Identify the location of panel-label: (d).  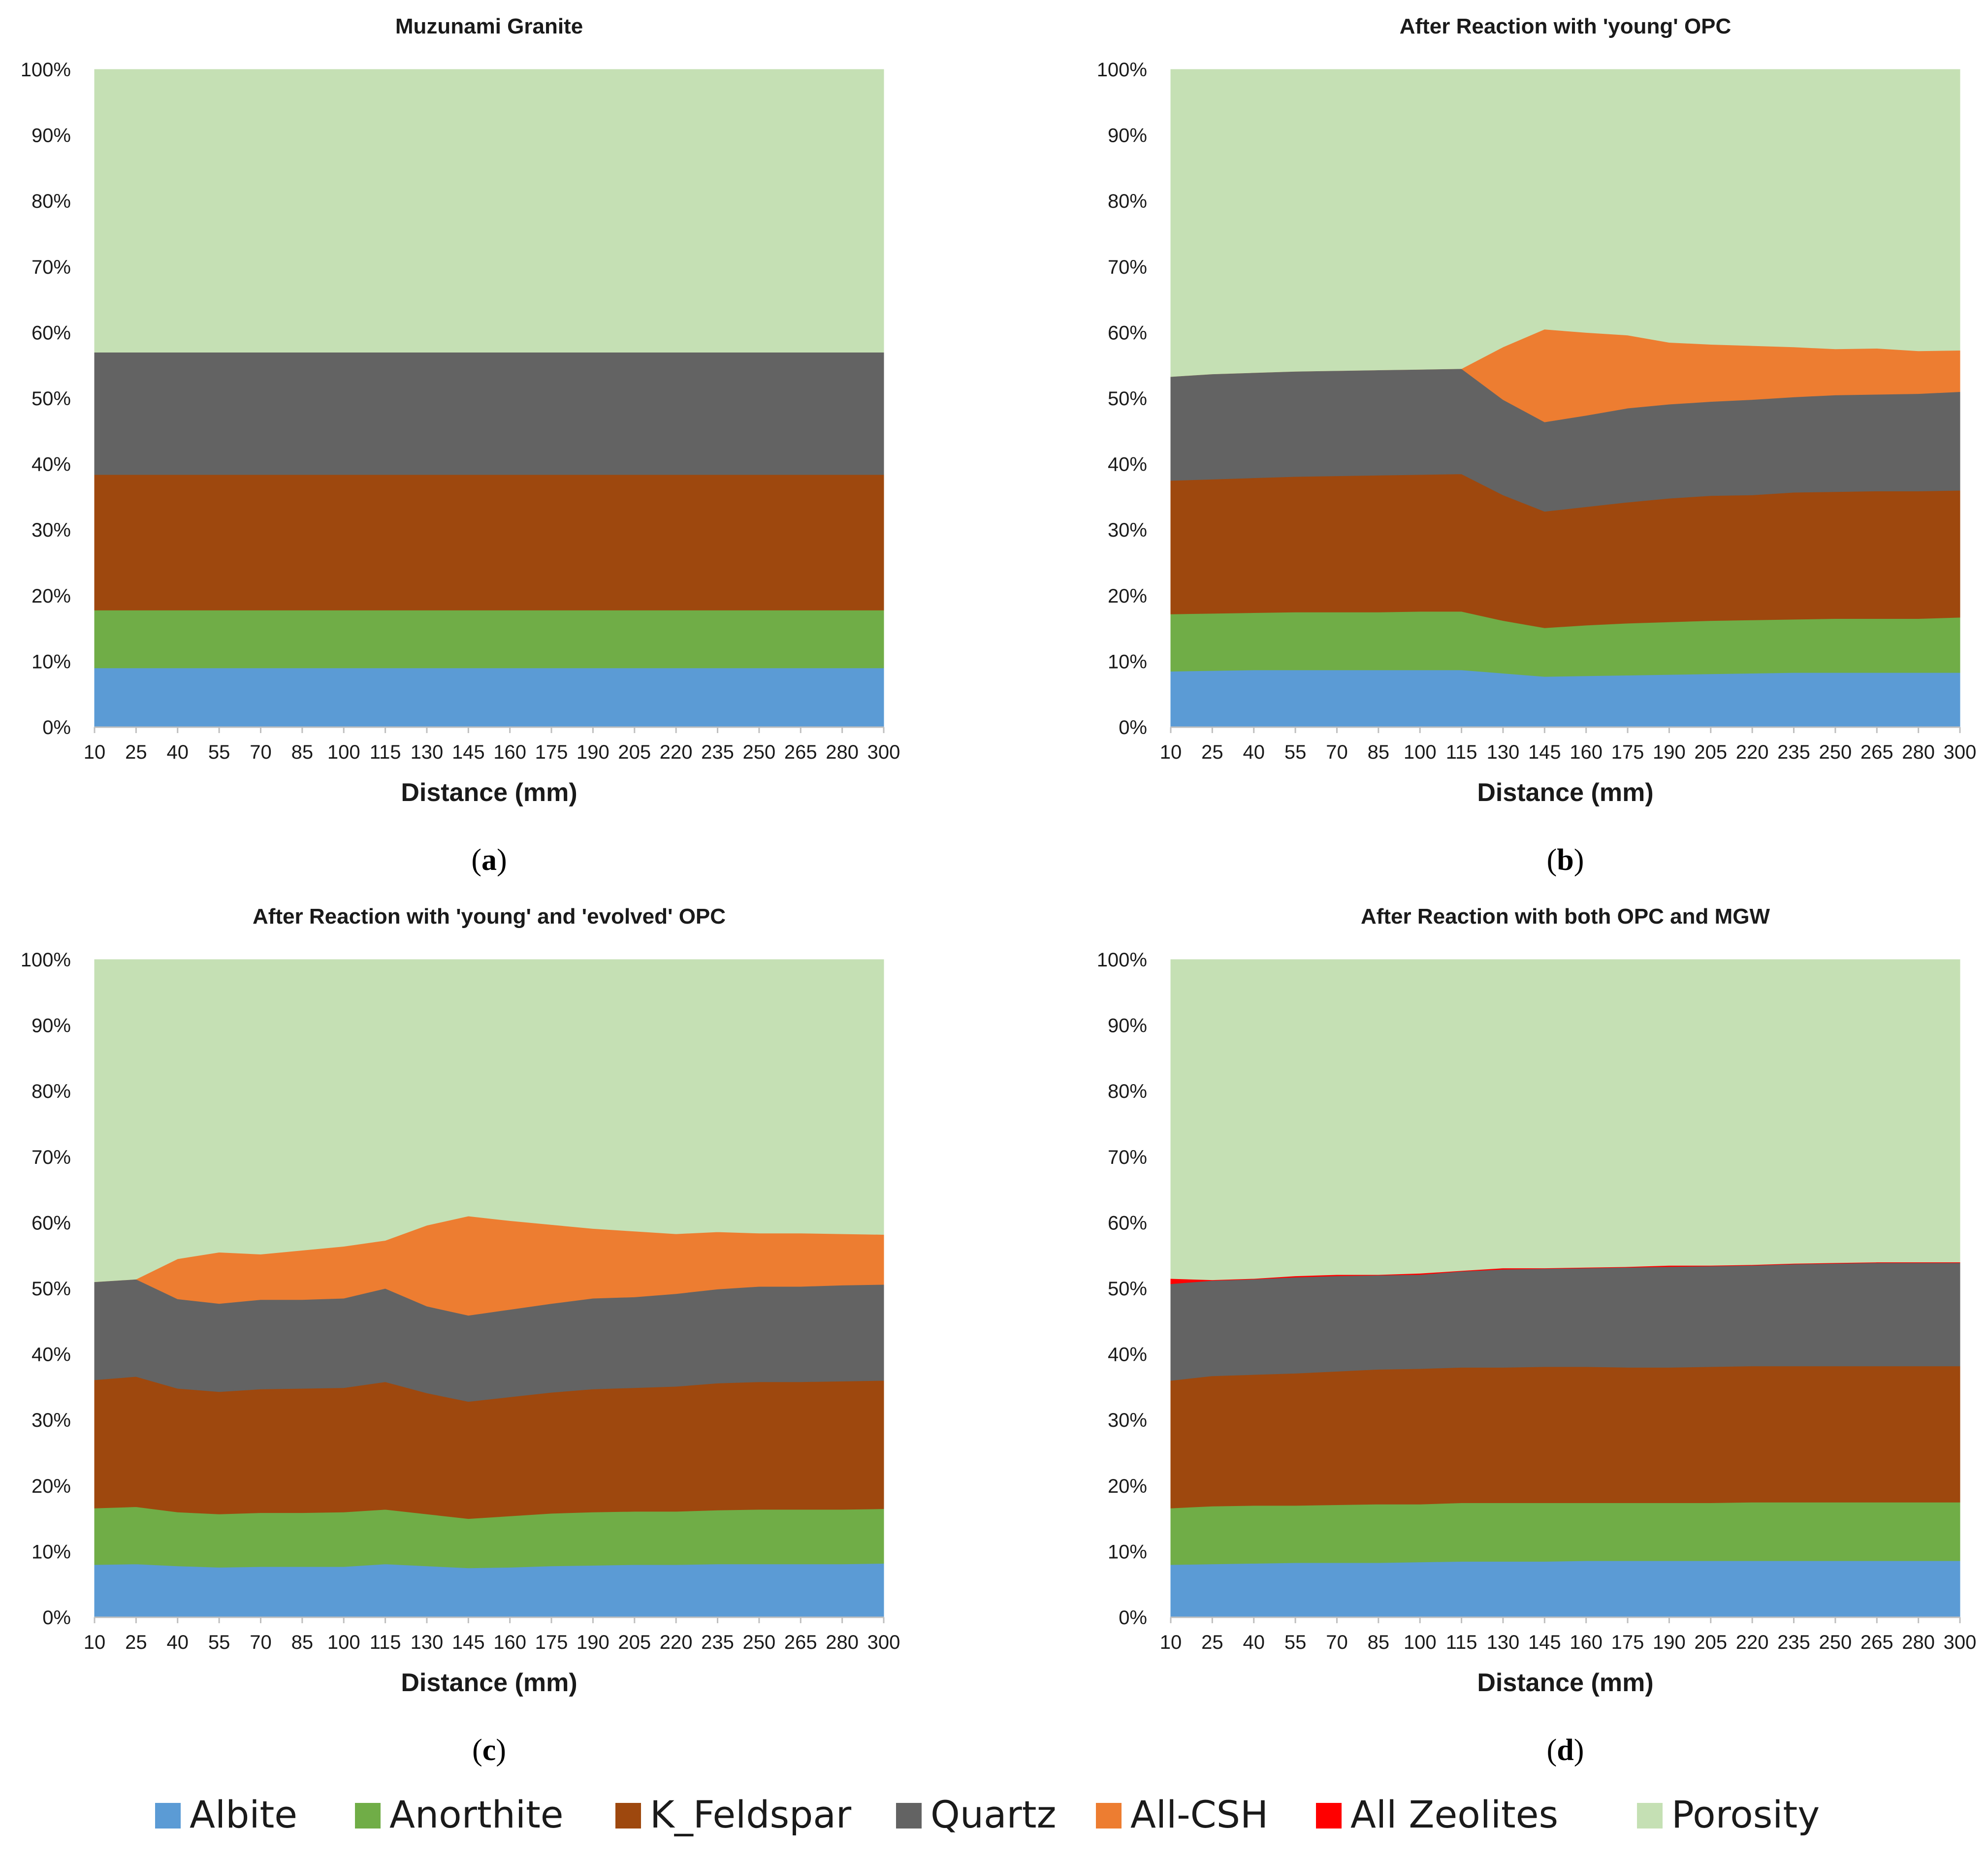
(1566, 1750).